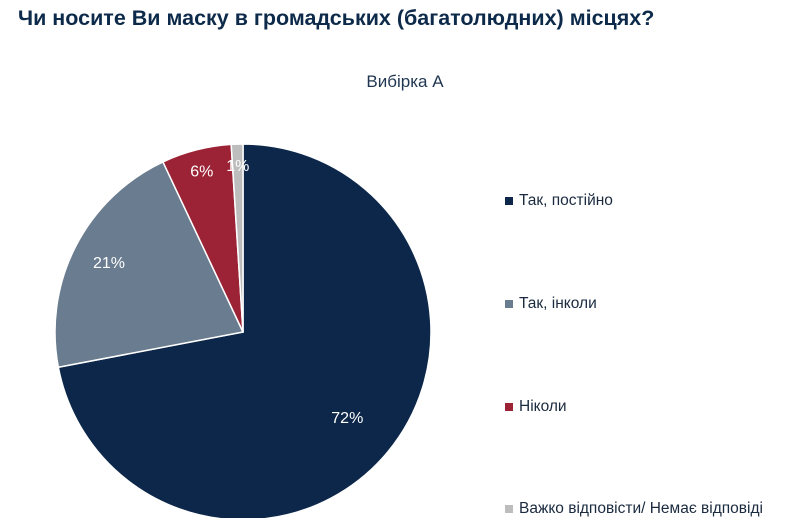 Image resolution: width=810 pixels, height=518 pixels. I want to click on chart-subtitle: Вибірка А, so click(405, 81).